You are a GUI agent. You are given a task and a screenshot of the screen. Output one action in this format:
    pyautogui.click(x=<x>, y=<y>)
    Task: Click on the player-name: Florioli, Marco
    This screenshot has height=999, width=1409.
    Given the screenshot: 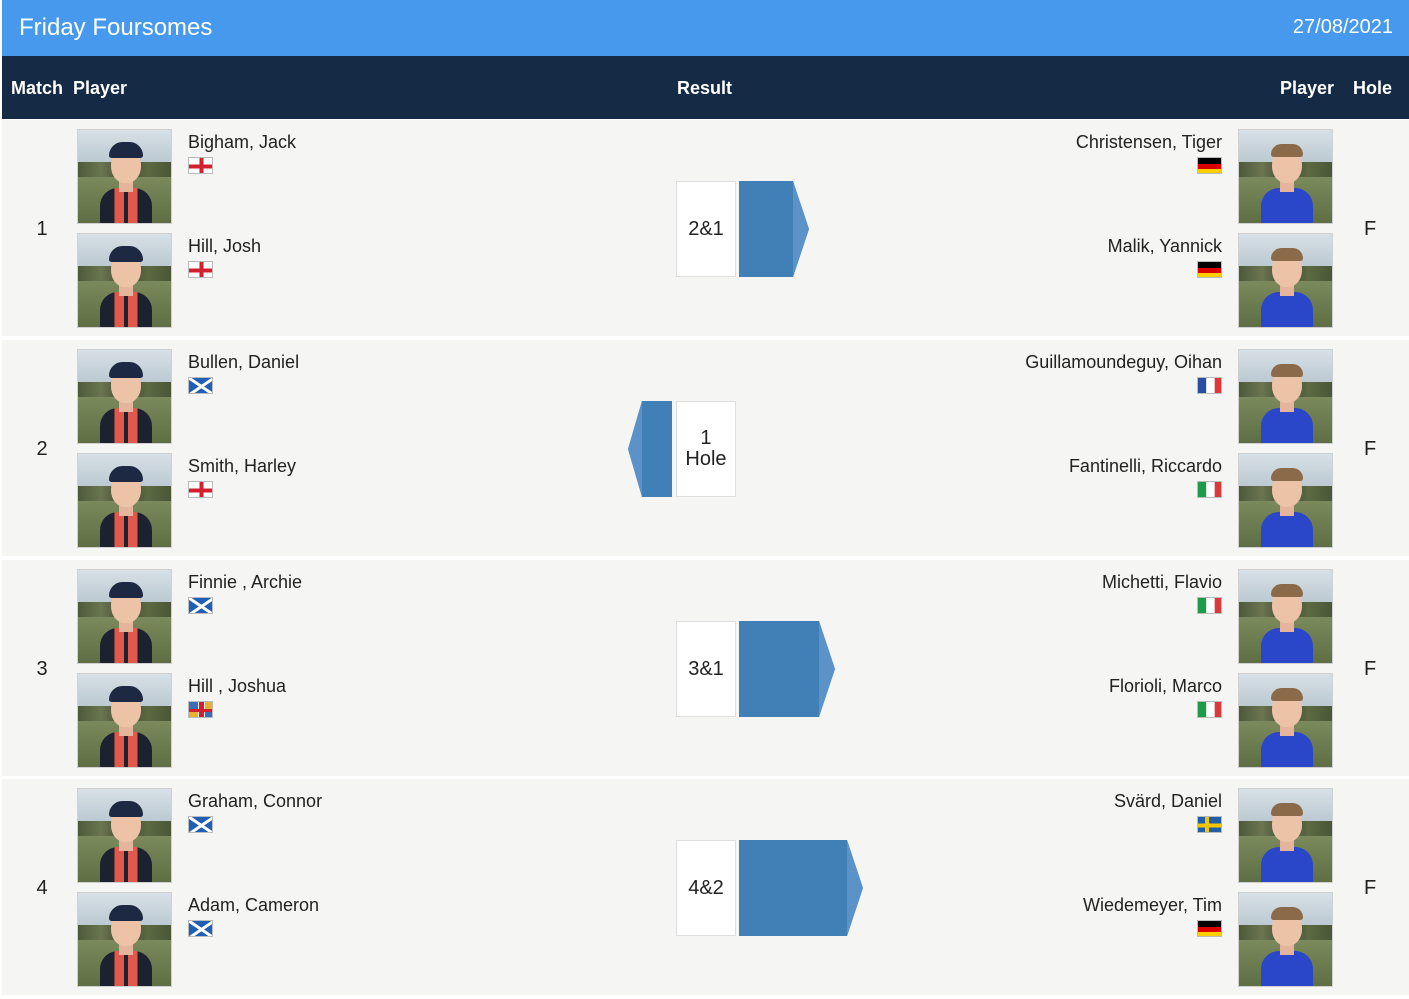 What is the action you would take?
    pyautogui.click(x=1165, y=686)
    